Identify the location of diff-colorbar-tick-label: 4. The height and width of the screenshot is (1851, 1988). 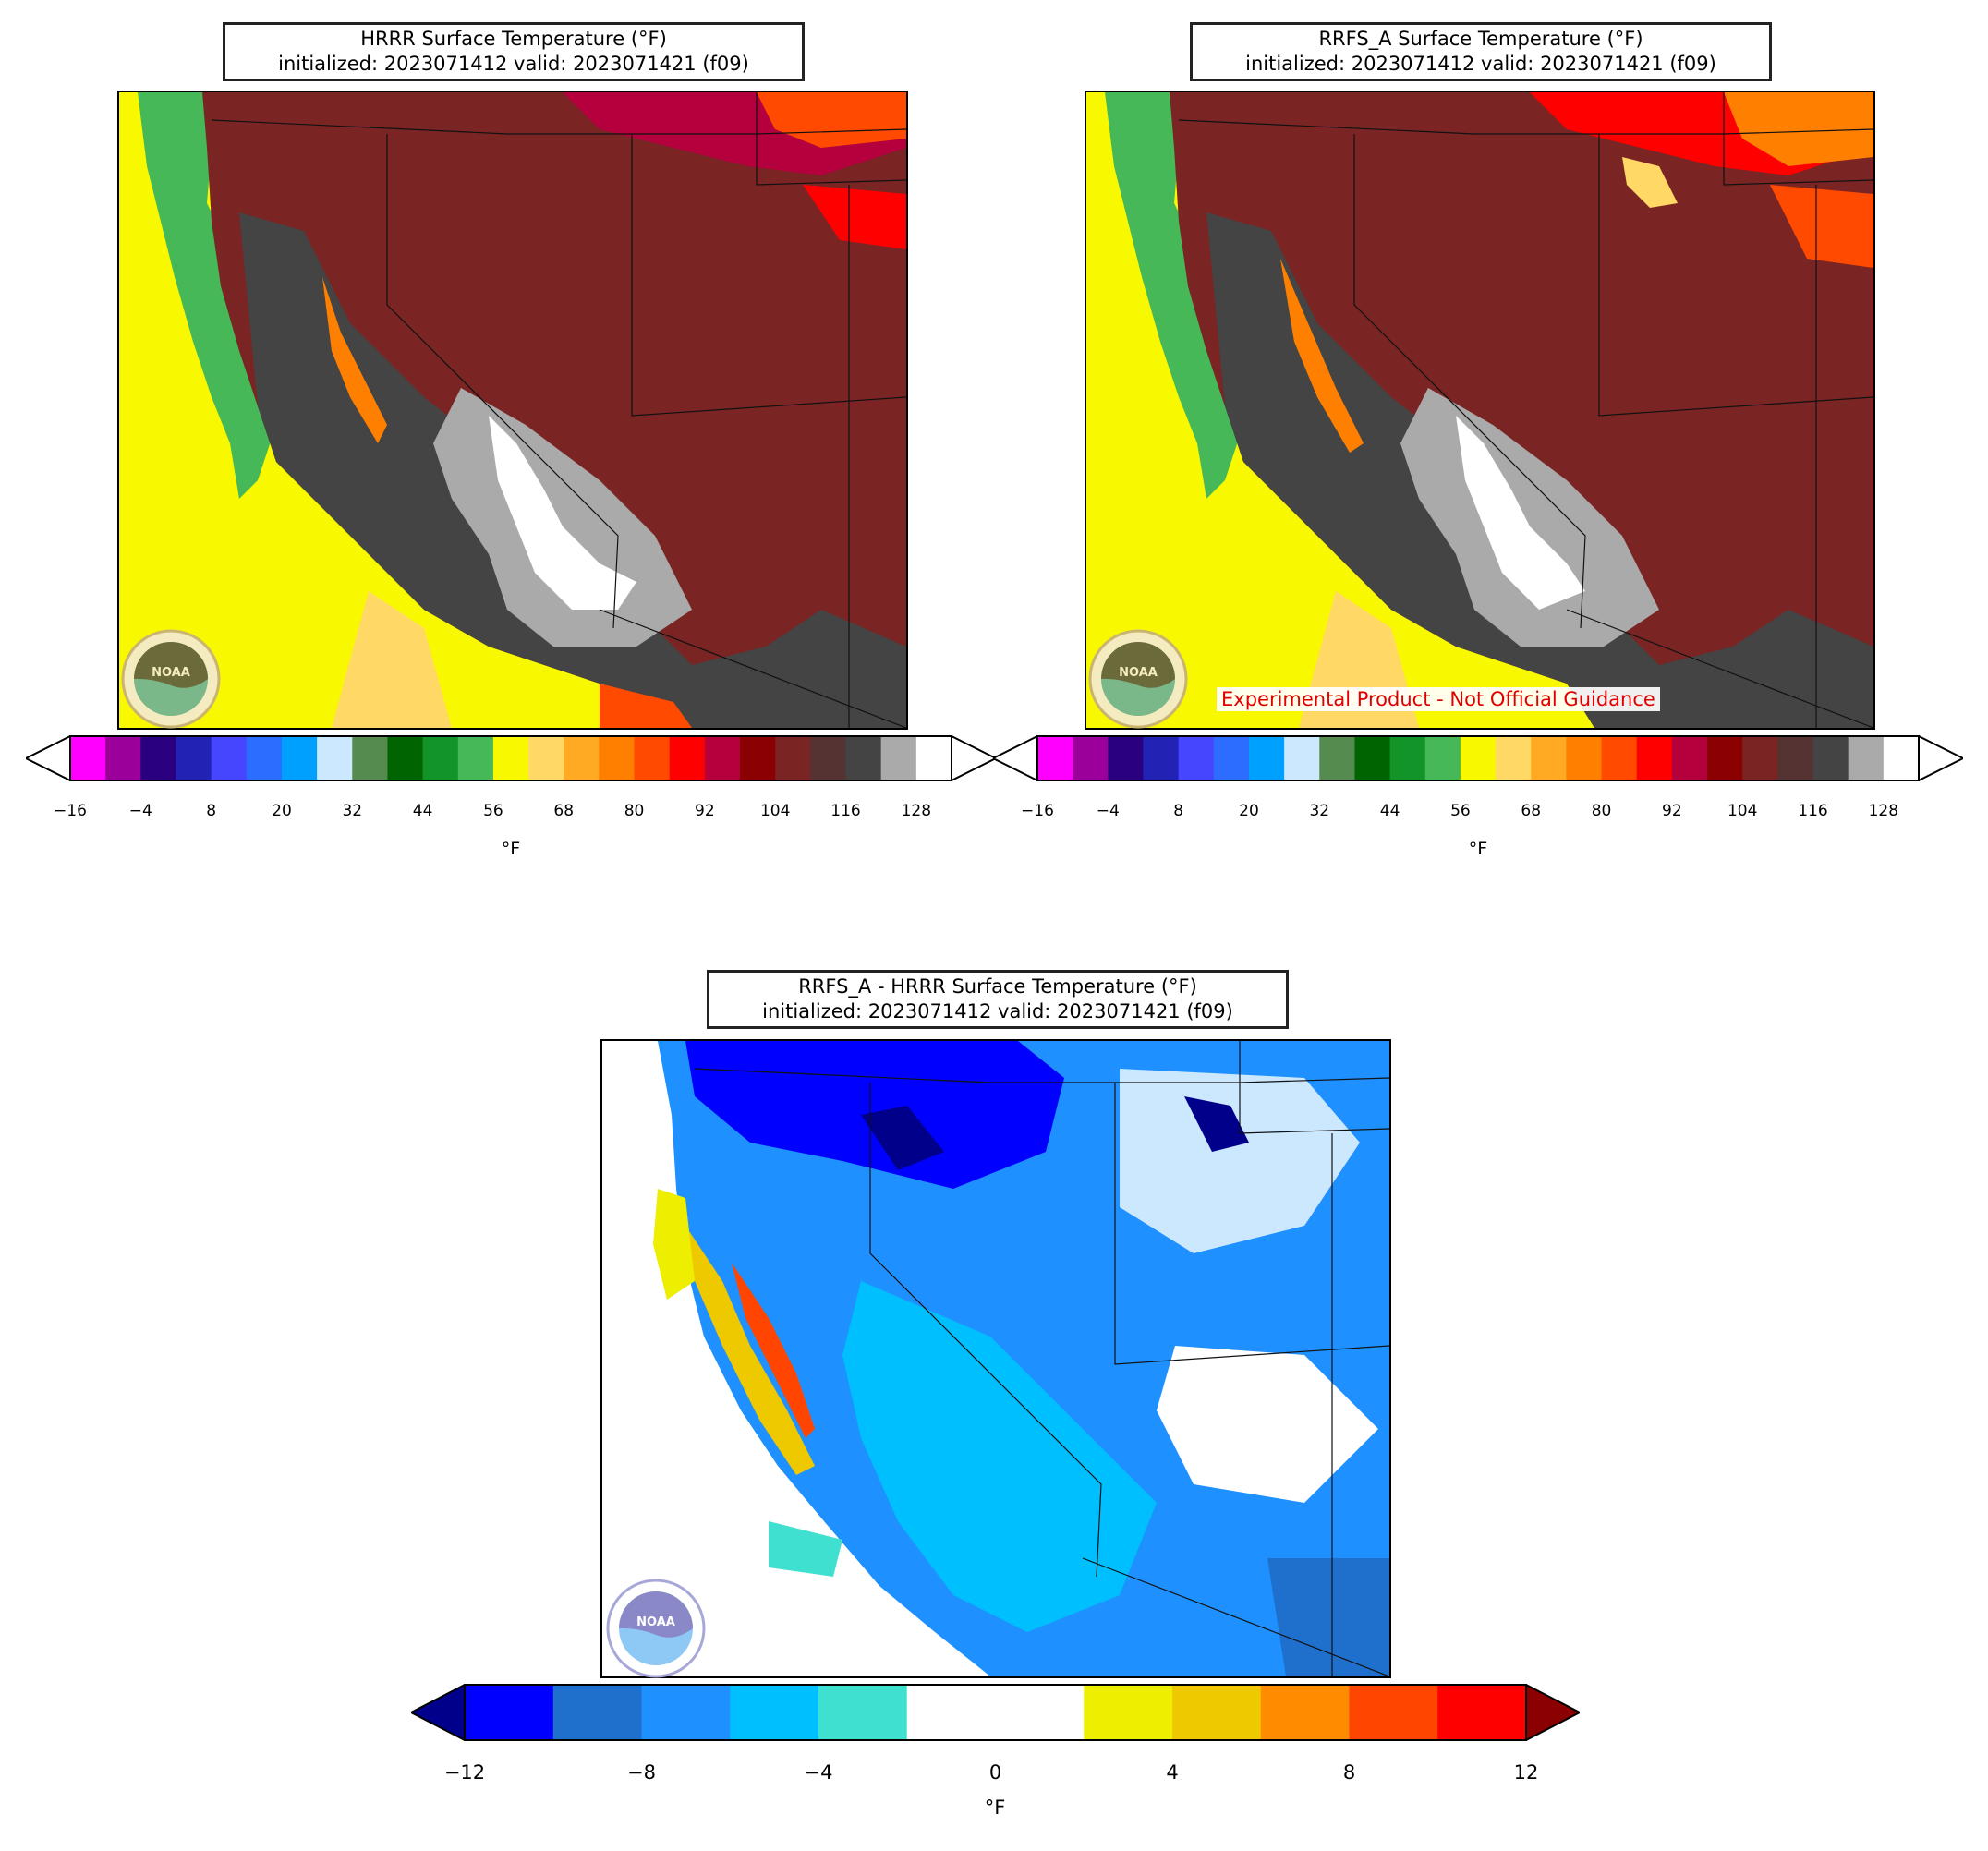
(1172, 1772).